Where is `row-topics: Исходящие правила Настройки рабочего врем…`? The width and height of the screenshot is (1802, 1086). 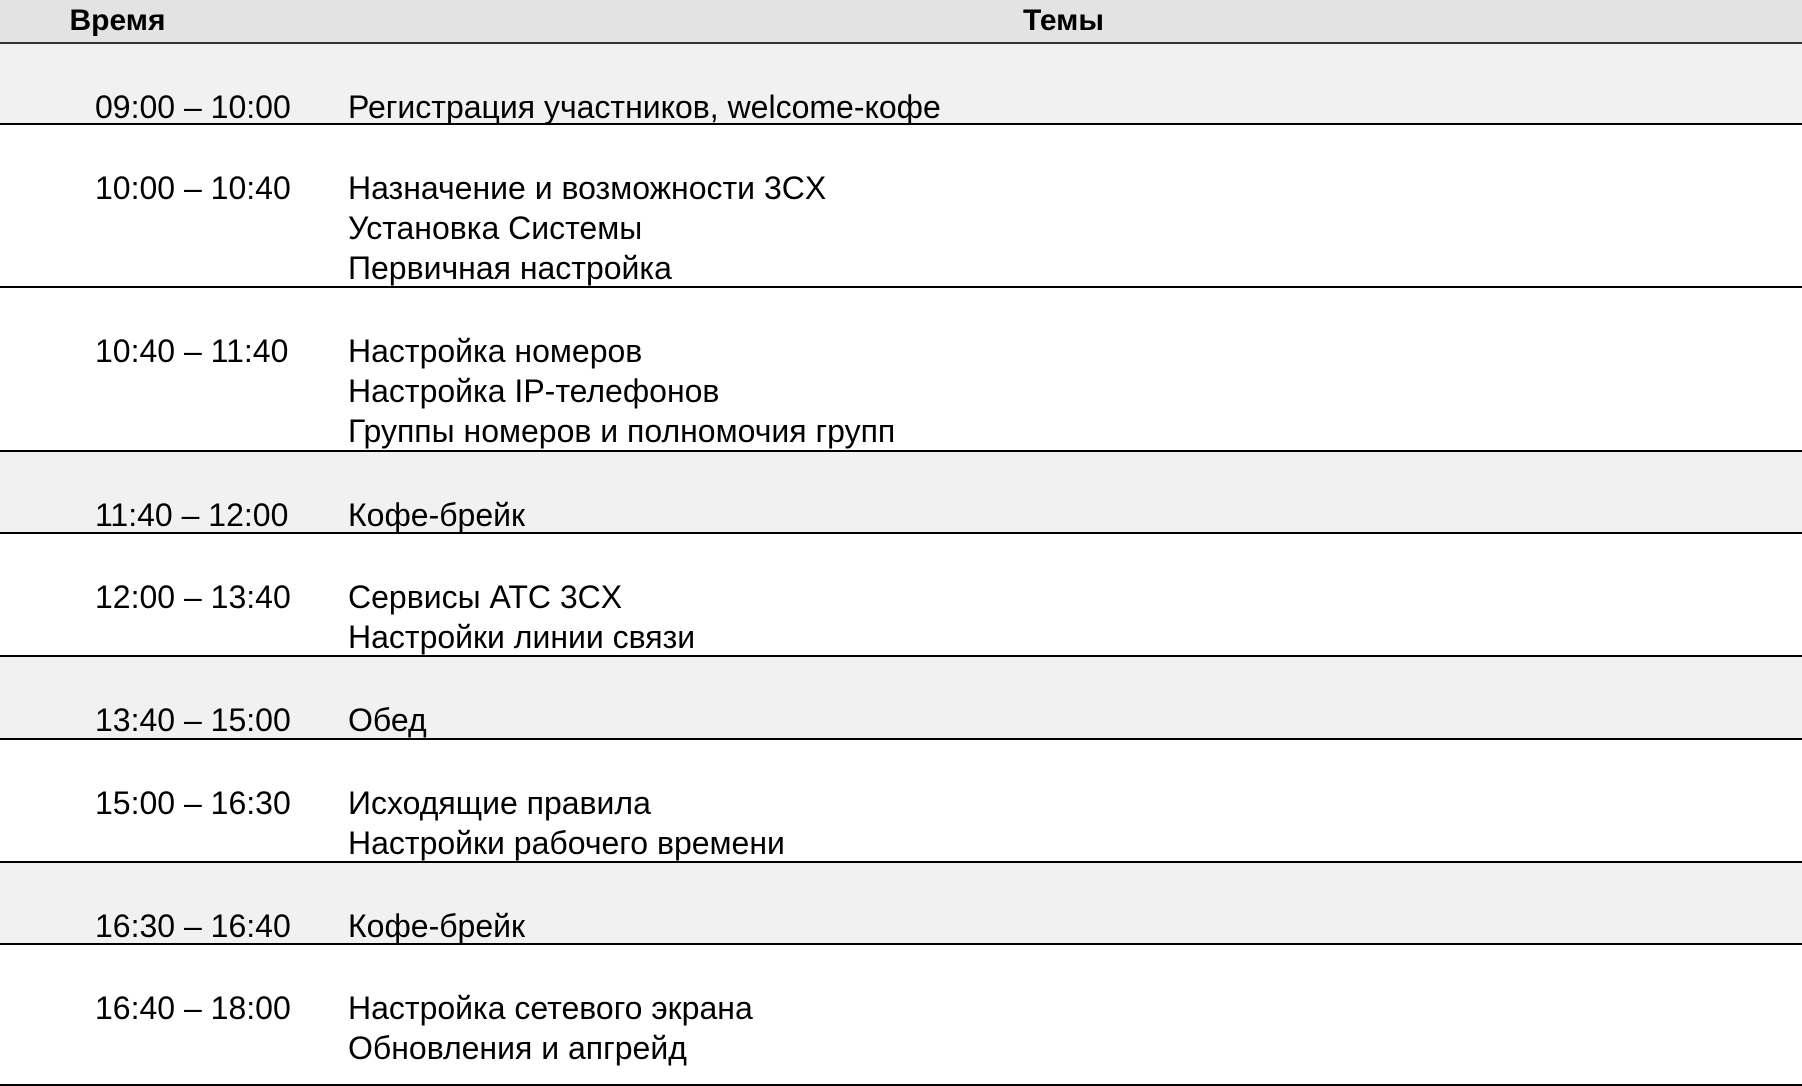
row-topics: Исходящие правила Настройки рабочего врем… is located at coordinates (1075, 822).